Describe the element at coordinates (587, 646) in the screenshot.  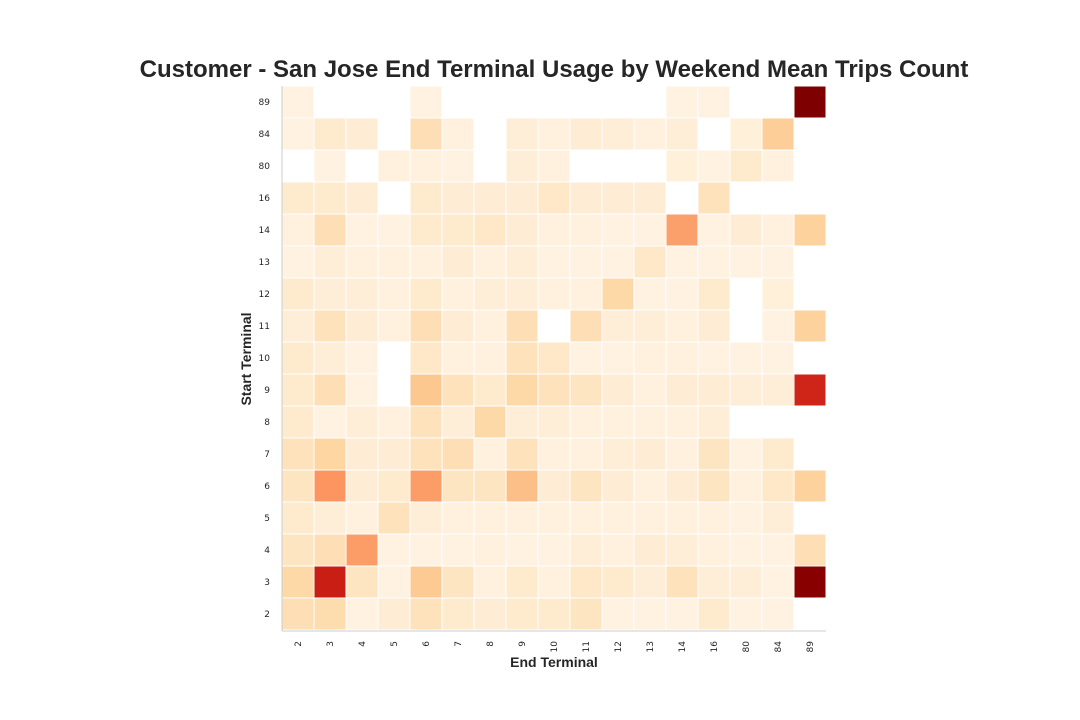
I see `x-tick-label: 11` at that location.